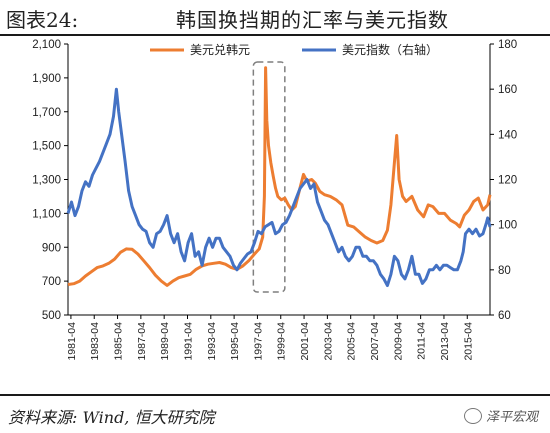  What do you see at coordinates (188, 341) in the screenshot?
I see `x-axis-tick-label: 1991-04` at bounding box center [188, 341].